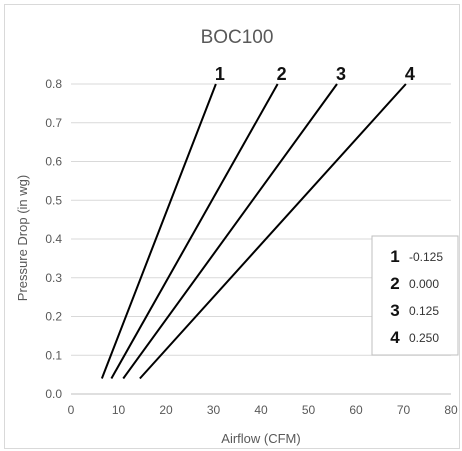  Describe the element at coordinates (166, 410) in the screenshot. I see `x-tick-label: 20` at that location.